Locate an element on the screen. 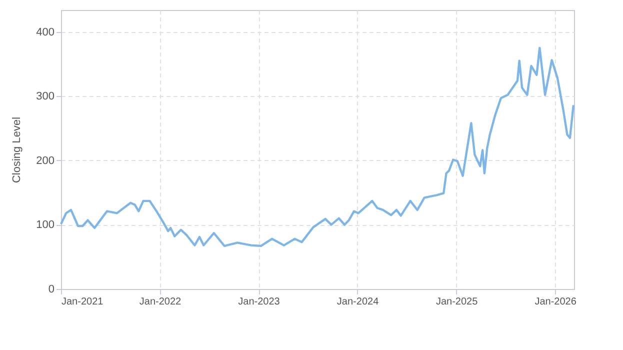 This screenshot has height=350, width=623. x-tick-label: Jan-2023 is located at coordinates (259, 302).